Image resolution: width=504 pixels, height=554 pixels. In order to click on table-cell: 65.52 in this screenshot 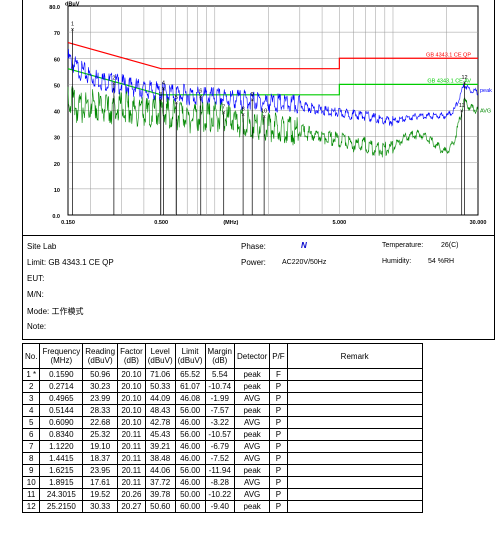, I will do `click(190, 374)`.